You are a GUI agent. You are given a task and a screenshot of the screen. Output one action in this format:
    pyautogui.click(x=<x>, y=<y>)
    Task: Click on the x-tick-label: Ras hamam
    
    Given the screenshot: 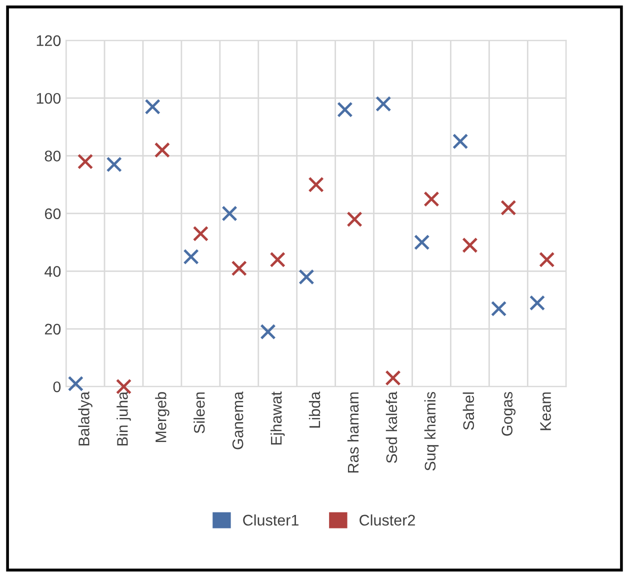 What is the action you would take?
    pyautogui.click(x=353, y=432)
    